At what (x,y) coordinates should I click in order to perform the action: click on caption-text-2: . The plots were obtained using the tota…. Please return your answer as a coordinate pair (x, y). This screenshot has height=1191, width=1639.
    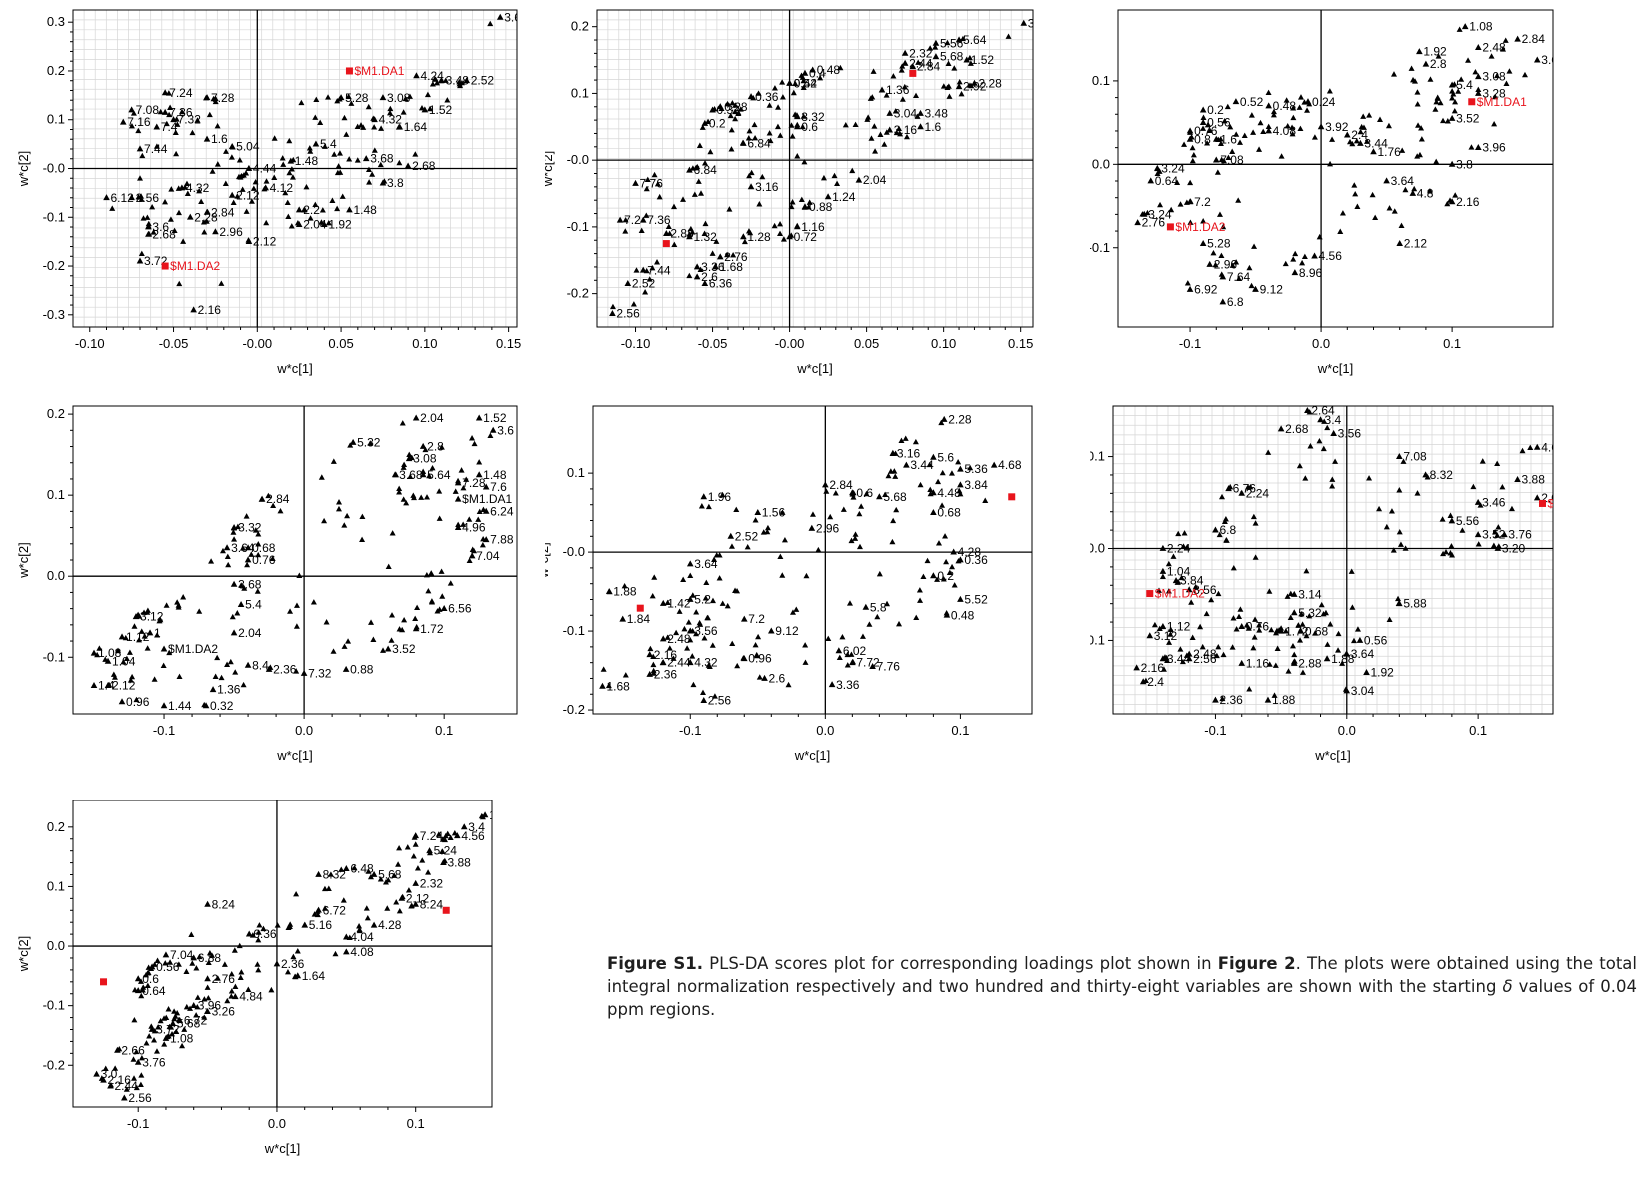
    Looking at the image, I should click on (1122, 975).